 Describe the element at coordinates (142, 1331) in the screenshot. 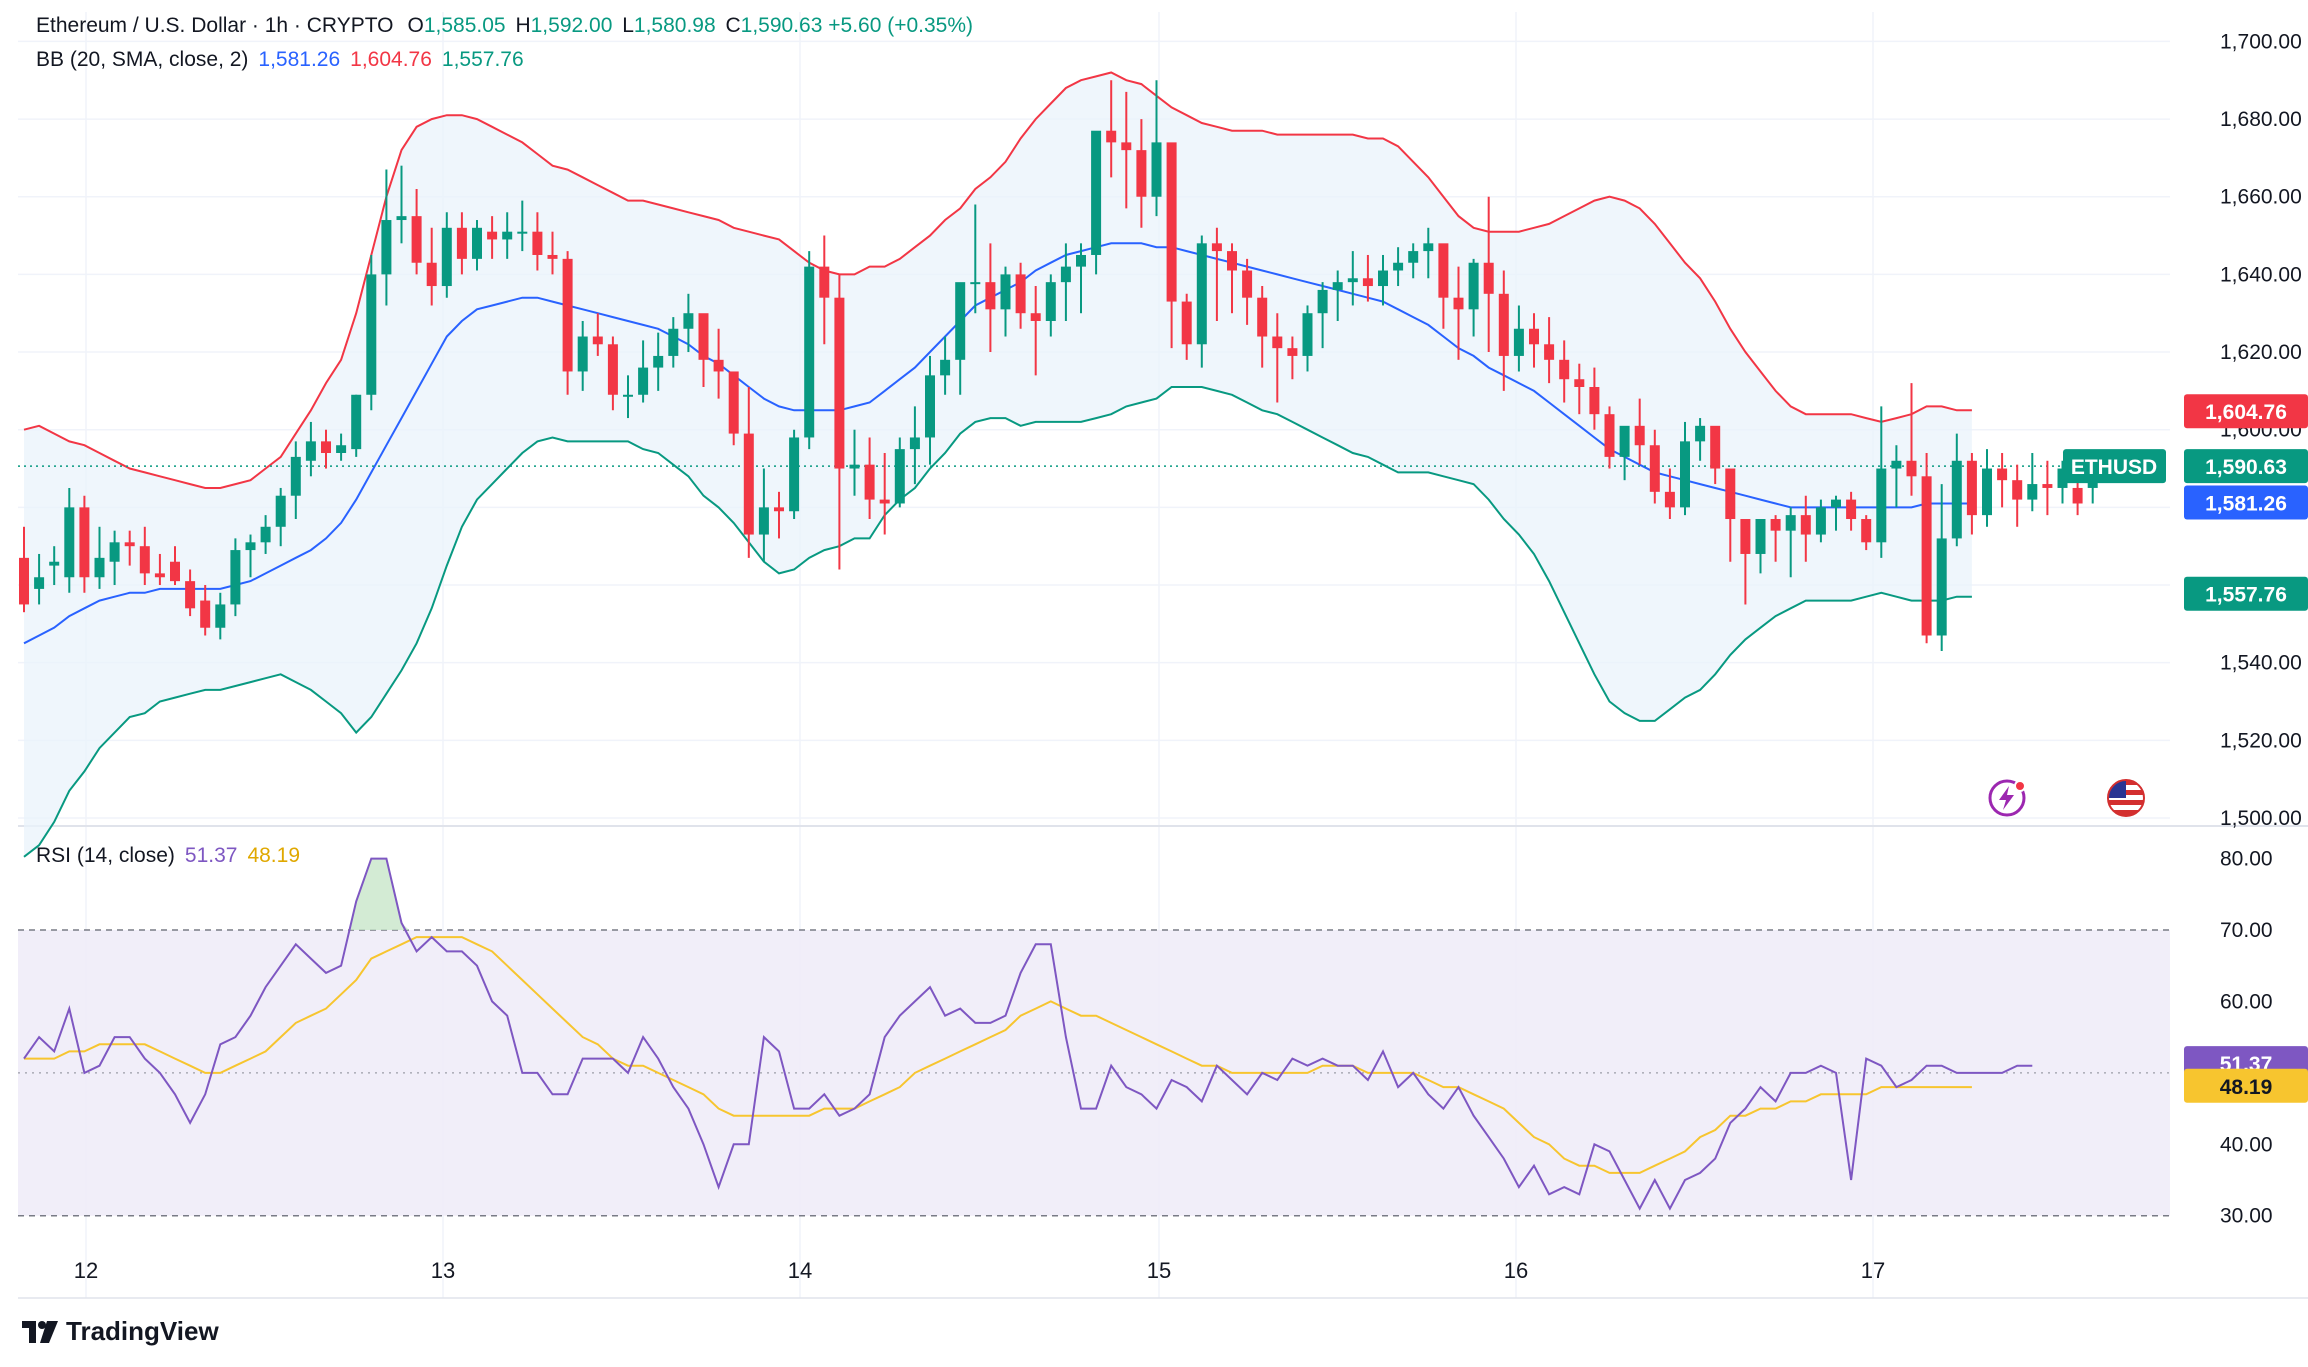

I see `brand-name: TradingView` at that location.